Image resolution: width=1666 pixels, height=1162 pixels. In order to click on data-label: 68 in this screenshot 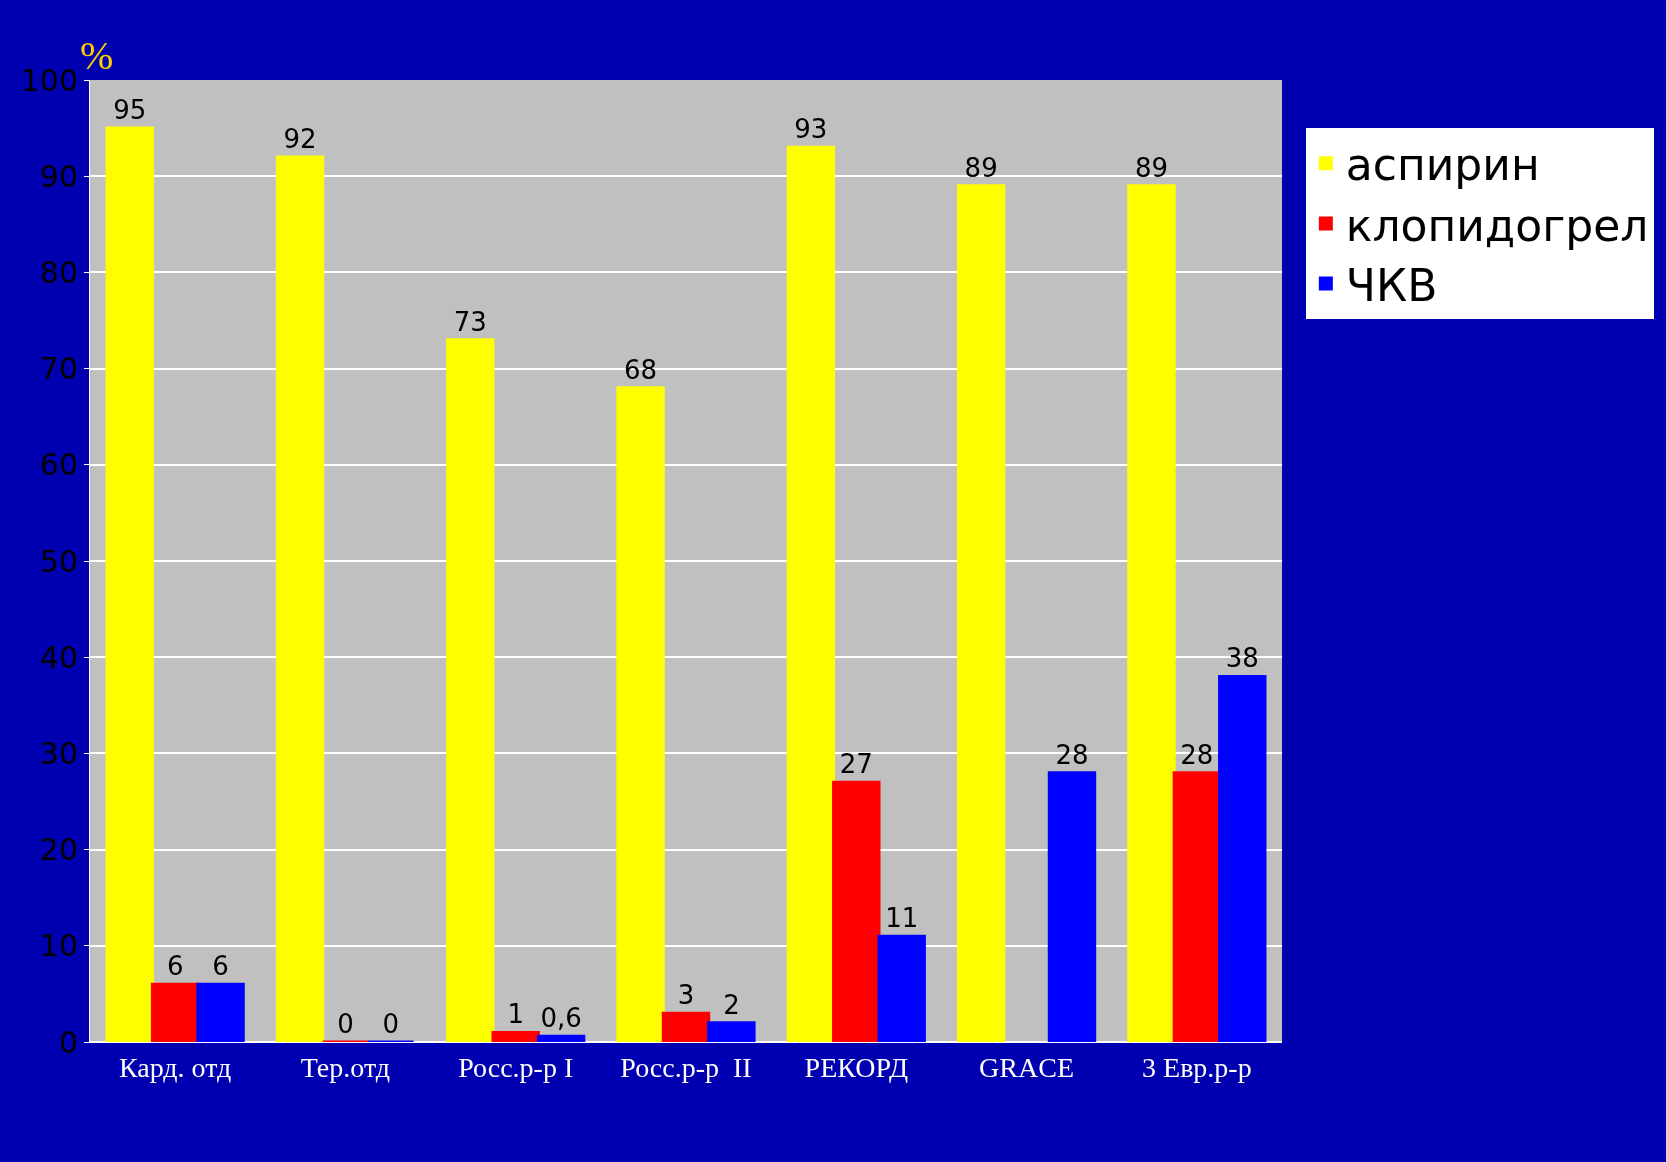, I will do `click(641, 369)`.